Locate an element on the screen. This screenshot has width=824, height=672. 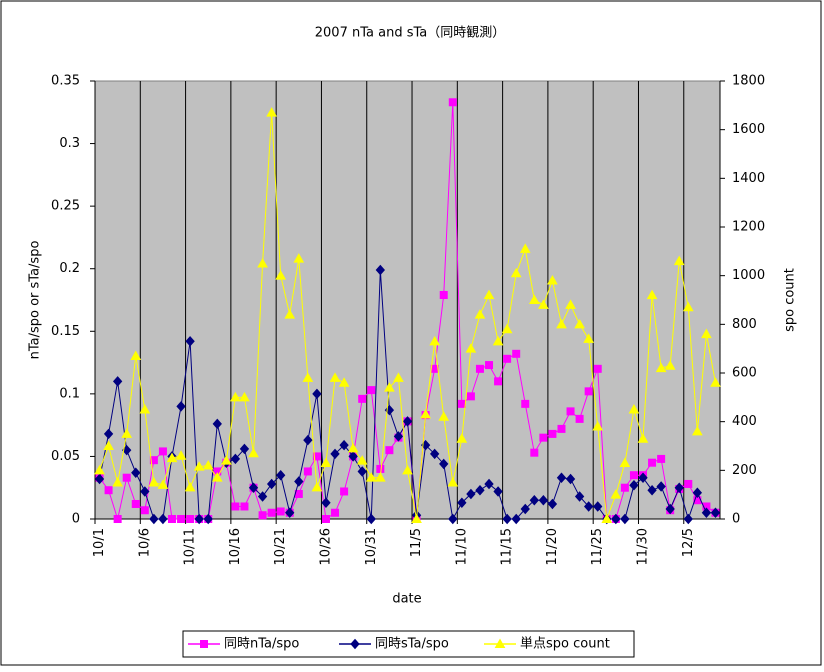
y2-tick-label: 1000 is located at coordinates (748, 275).